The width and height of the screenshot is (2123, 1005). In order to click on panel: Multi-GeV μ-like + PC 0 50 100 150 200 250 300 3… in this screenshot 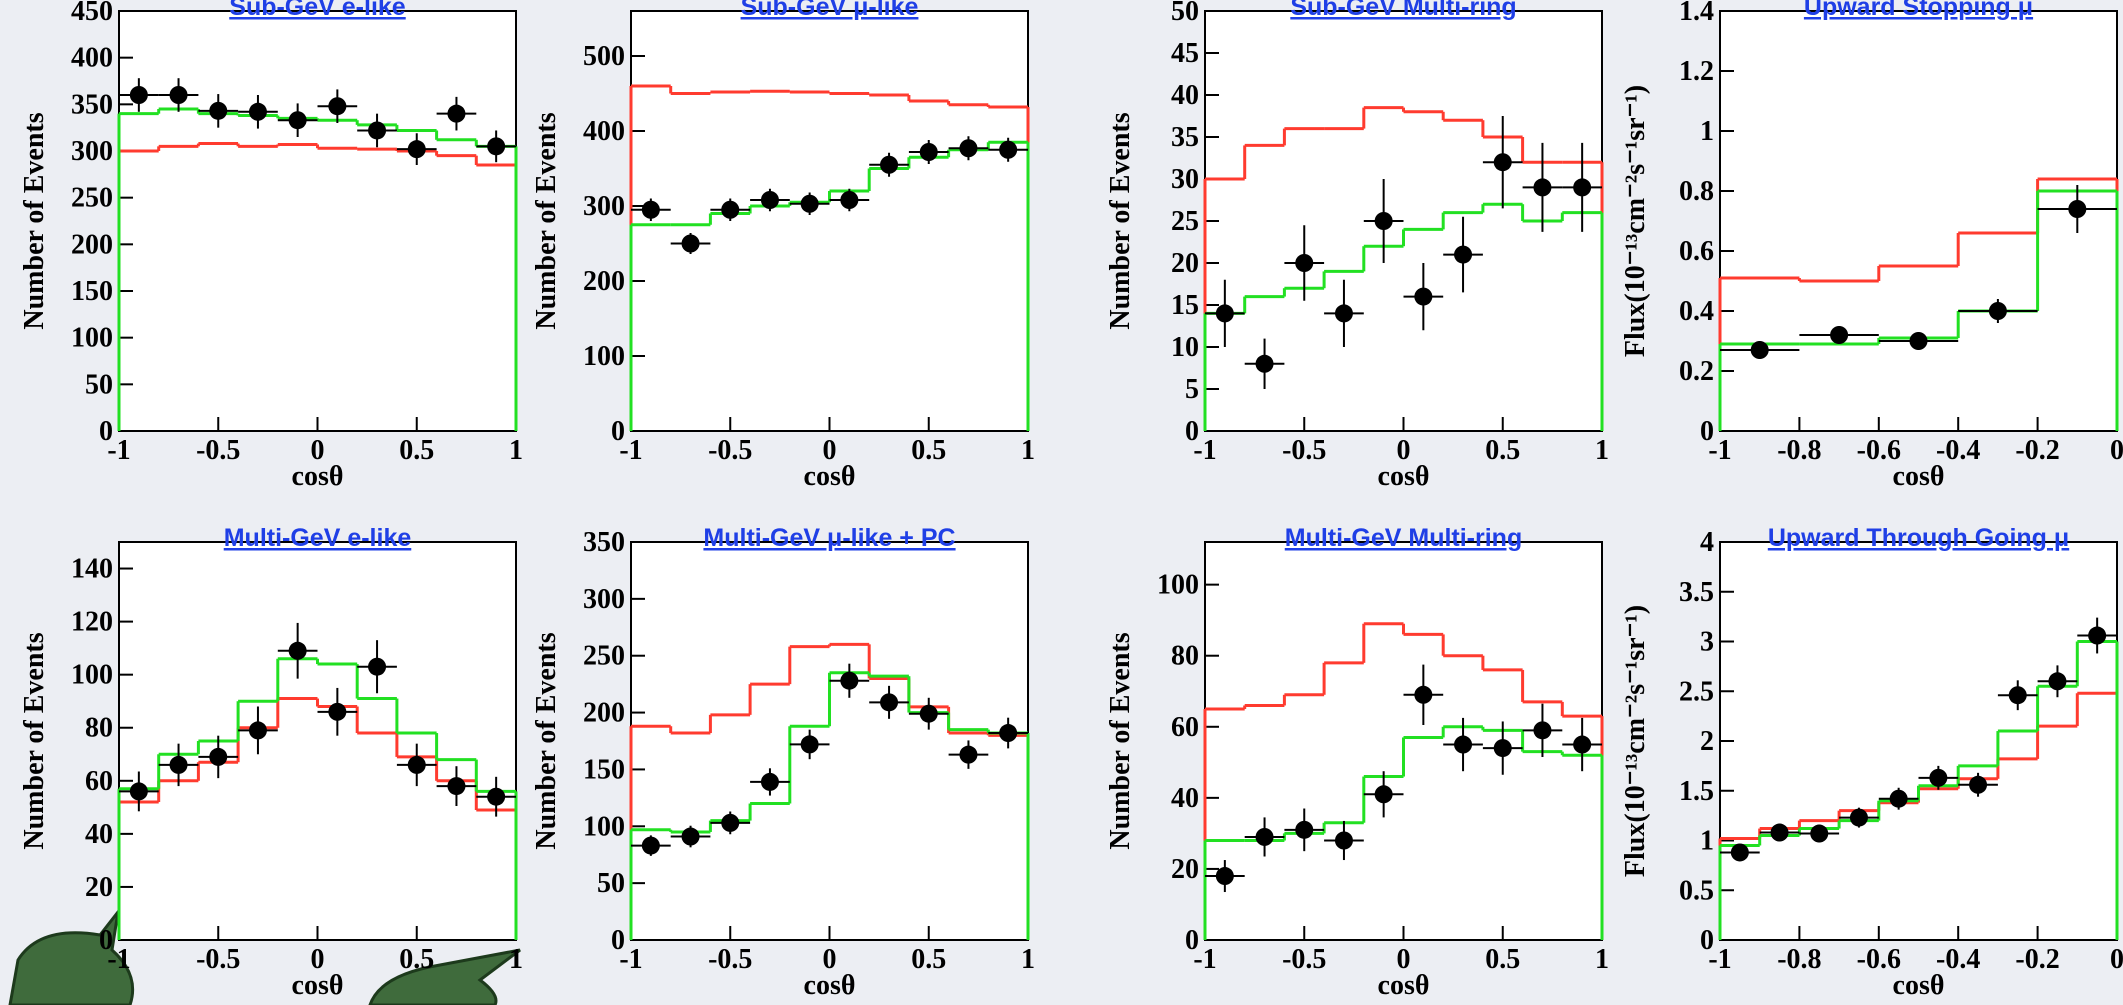, I will do `click(783, 762)`.